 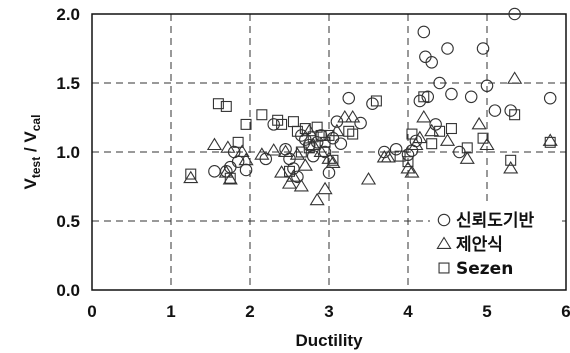 I want to click on y-tick-labels: 0.0 0.5 1.0 1.5 2.0, so click(x=68, y=152).